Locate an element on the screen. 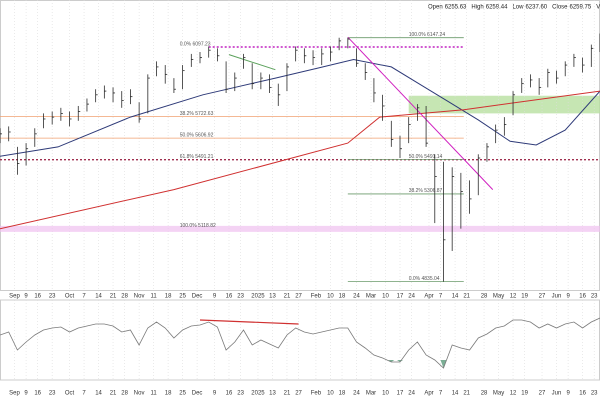 The width and height of the screenshot is (600, 400). header-label: Volu is located at coordinates (598, 8).